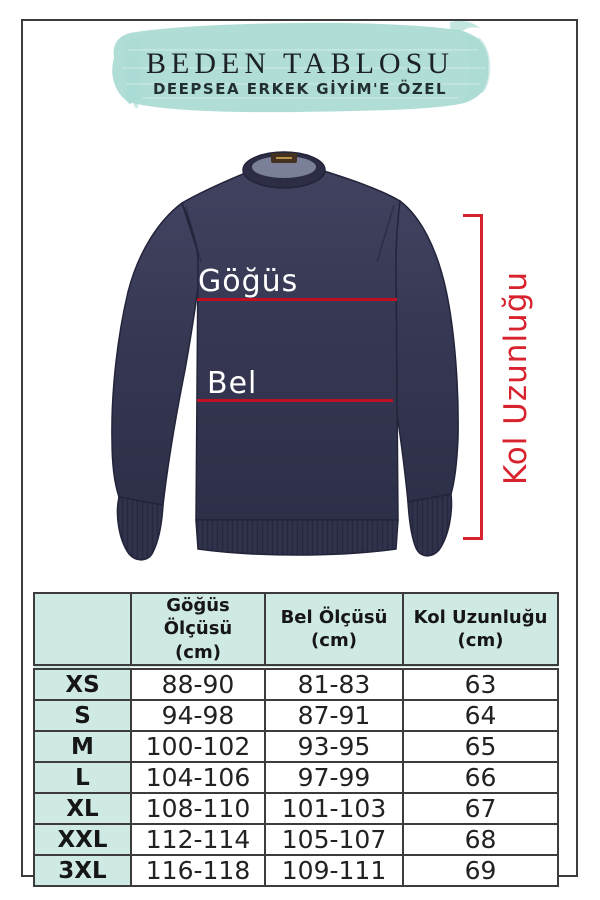  Describe the element at coordinates (197, 808) in the screenshot. I see `chest-cell: 108-110` at that location.